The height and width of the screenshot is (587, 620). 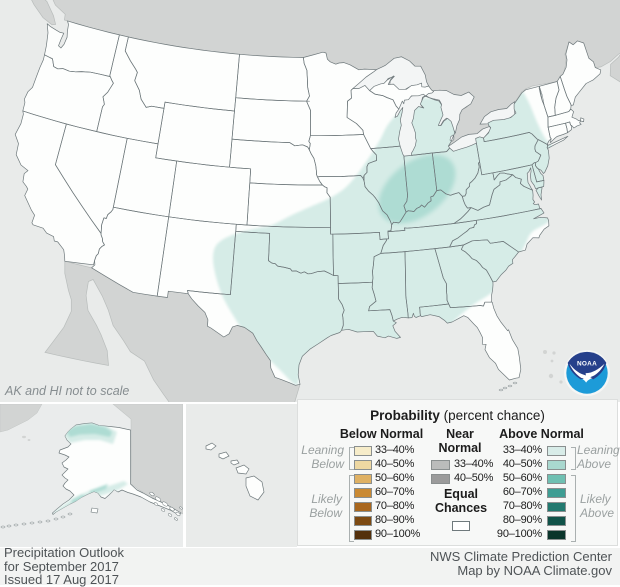 I want to click on svg-text: NOAA, so click(x=587, y=364).